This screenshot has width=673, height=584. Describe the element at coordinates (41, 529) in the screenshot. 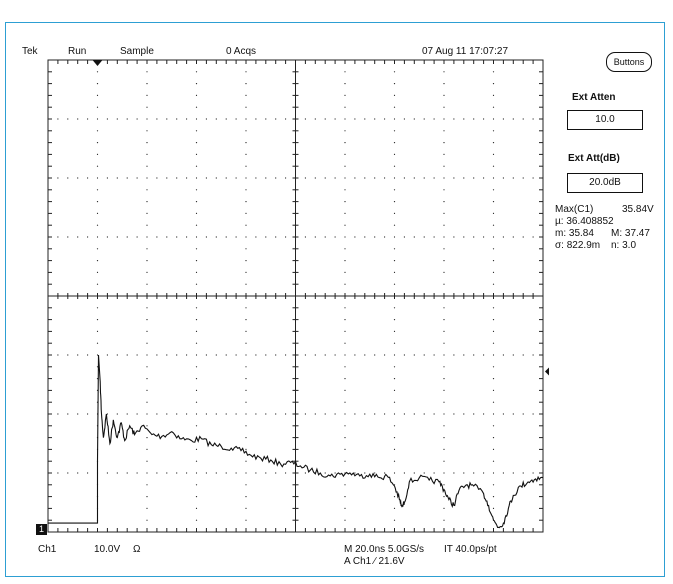

I see `ch1-ground-marker: 1` at that location.